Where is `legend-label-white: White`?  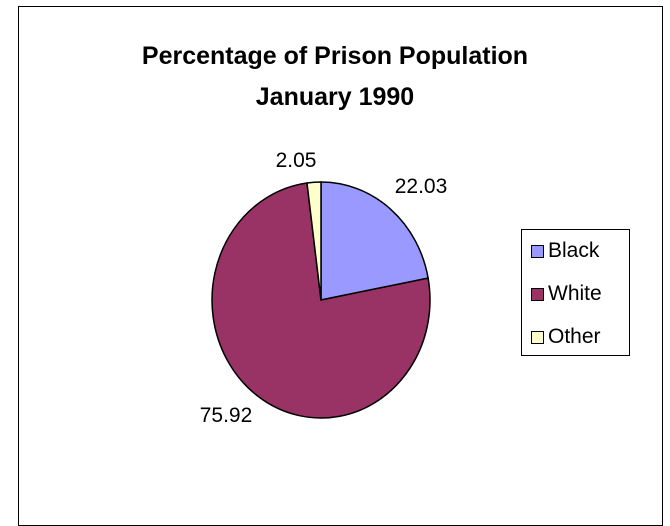 legend-label-white: White is located at coordinates (575, 293).